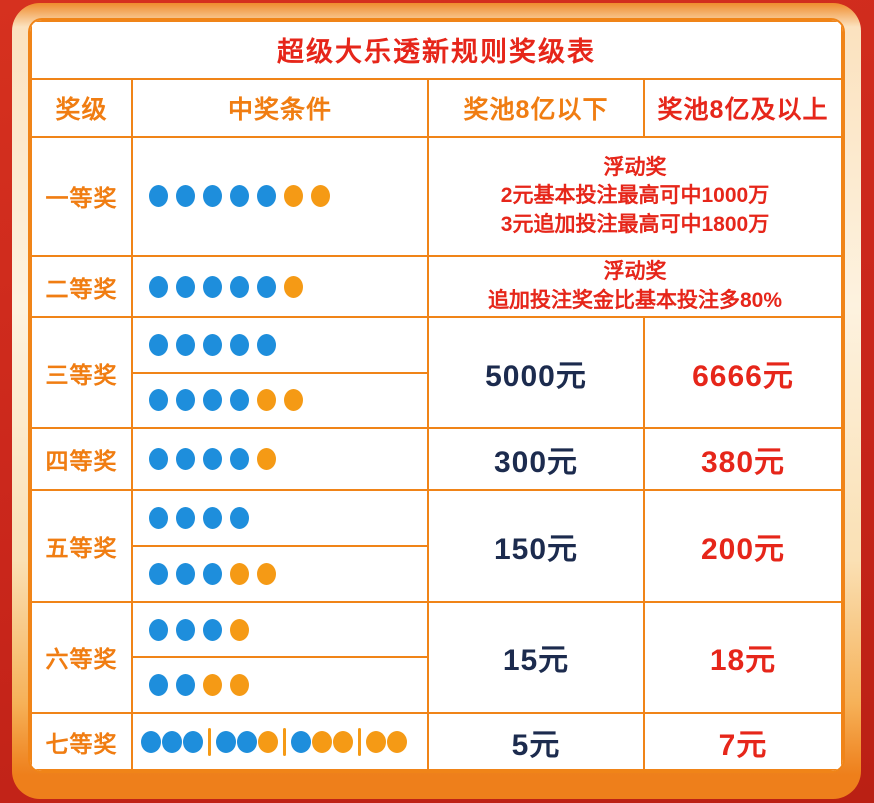 This screenshot has width=874, height=803. I want to click on header-condition: 中奖条件, so click(280, 107).